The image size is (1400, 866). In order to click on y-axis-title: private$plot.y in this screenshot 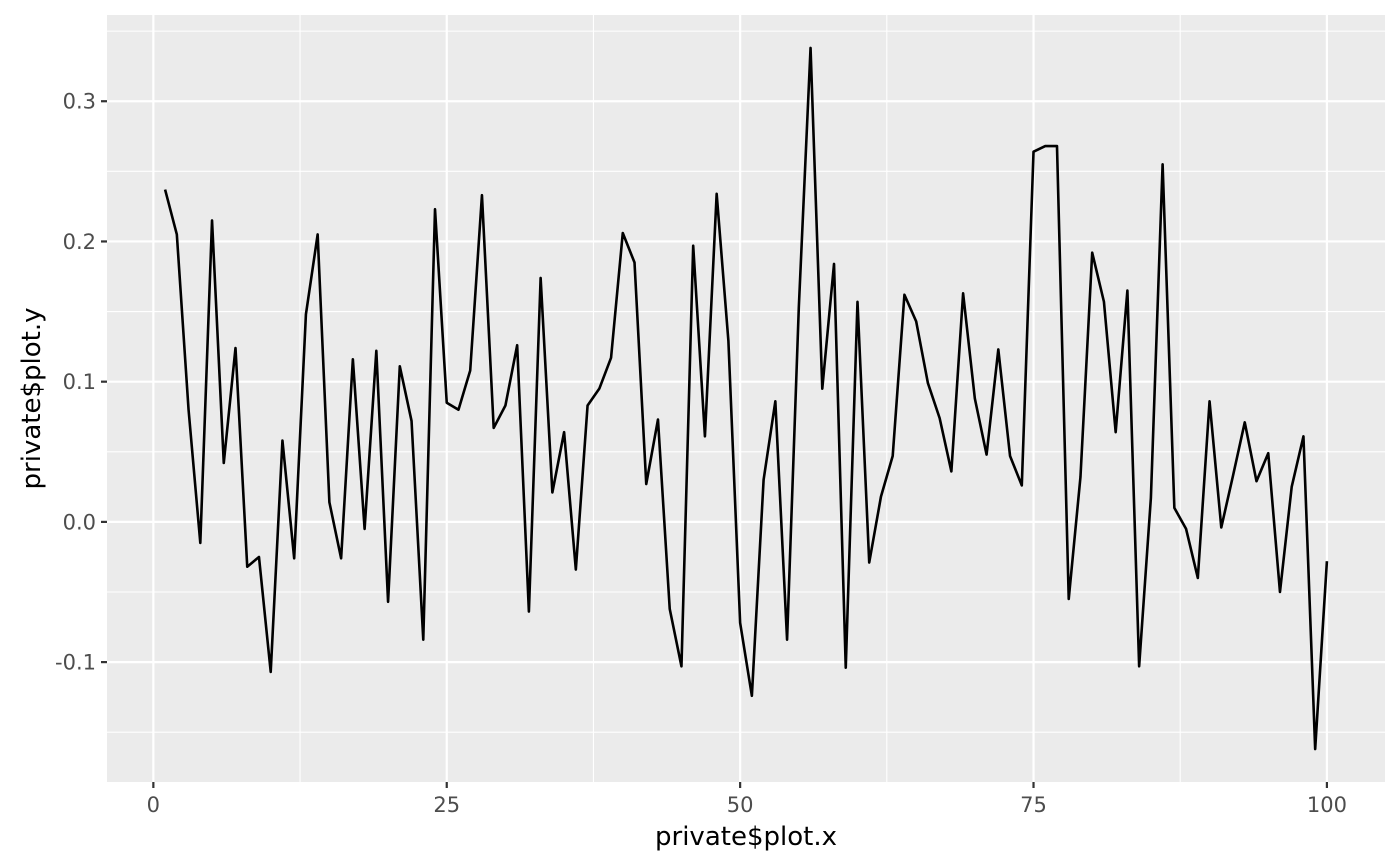, I will do `click(32, 399)`.